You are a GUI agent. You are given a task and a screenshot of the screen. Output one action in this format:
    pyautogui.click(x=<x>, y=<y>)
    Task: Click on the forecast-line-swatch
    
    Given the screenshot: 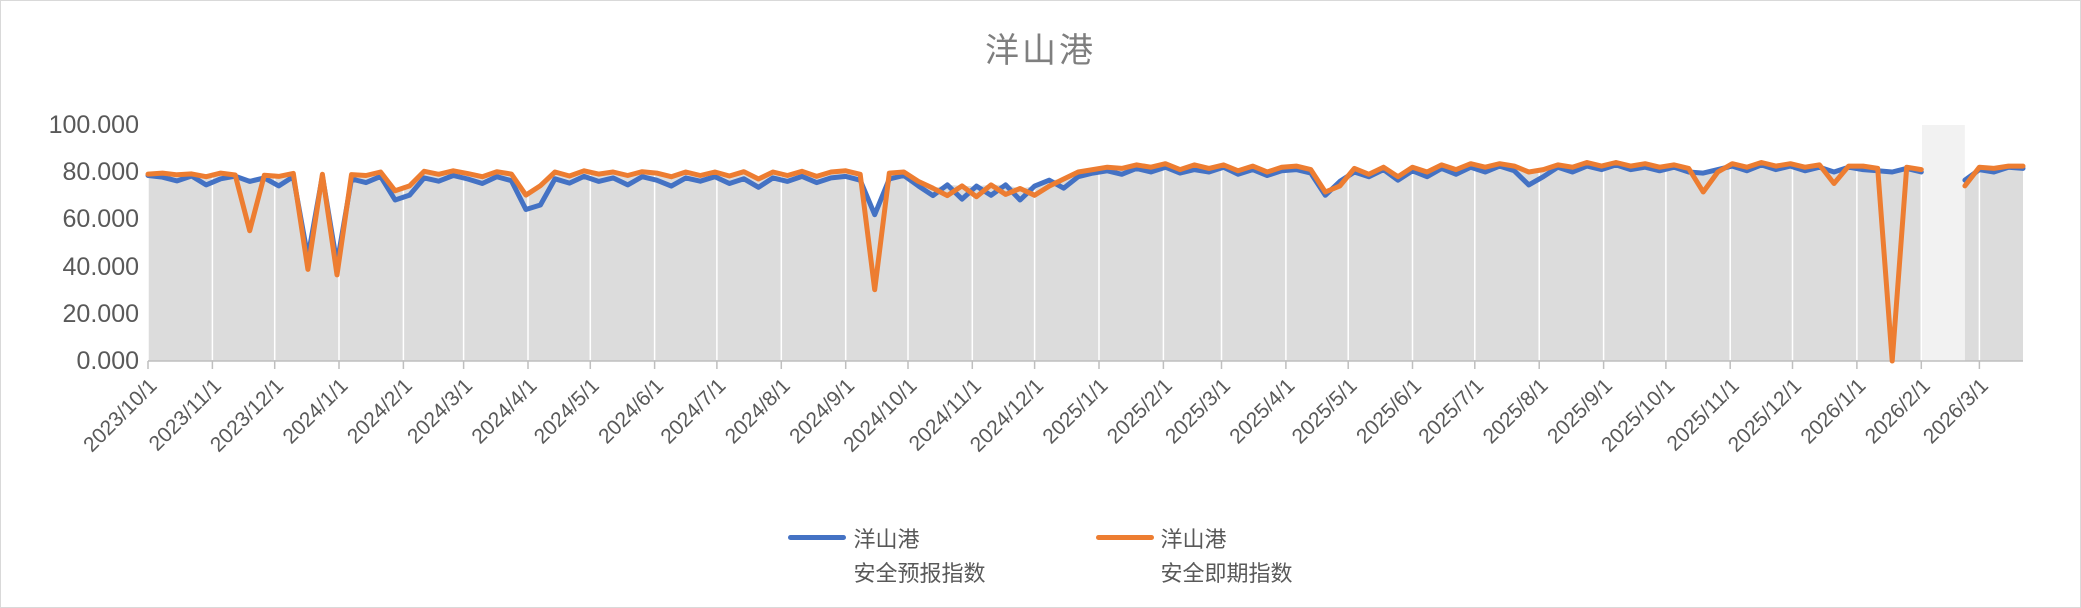 What is the action you would take?
    pyautogui.click(x=817, y=537)
    